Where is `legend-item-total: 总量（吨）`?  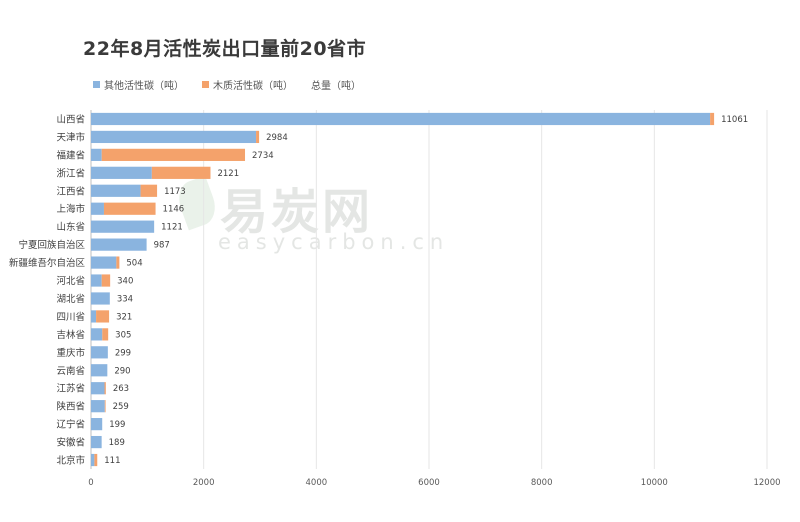 legend-item-total: 总量（吨） is located at coordinates (336, 84).